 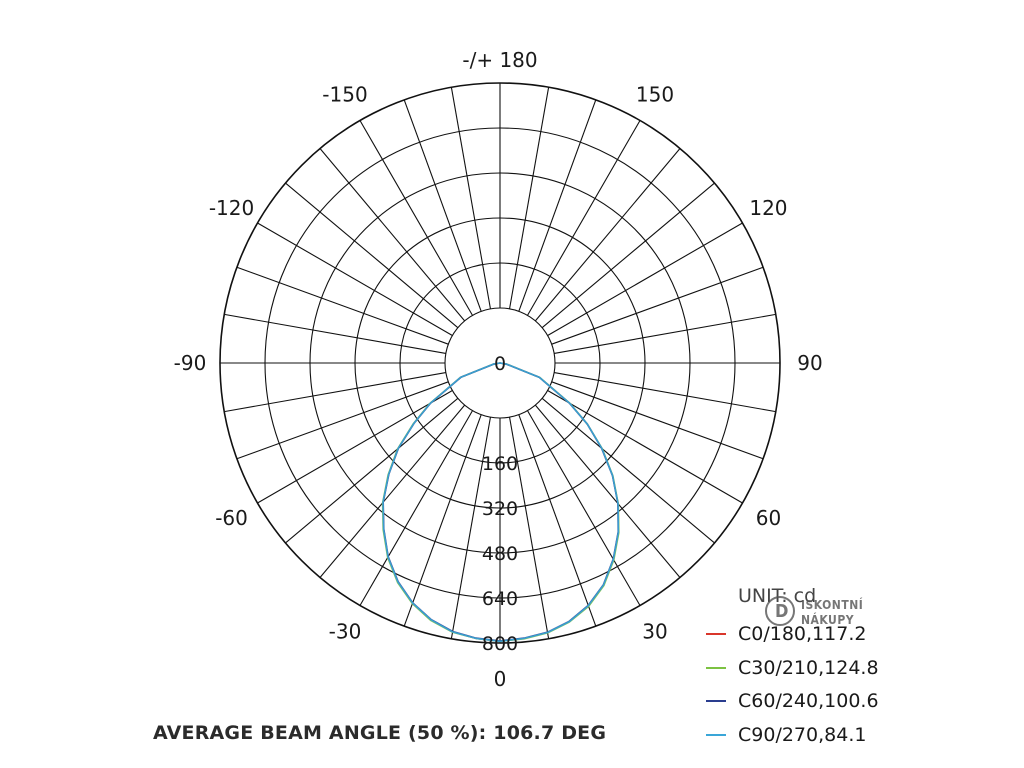 I want to click on angle-label: 60, so click(x=768, y=518).